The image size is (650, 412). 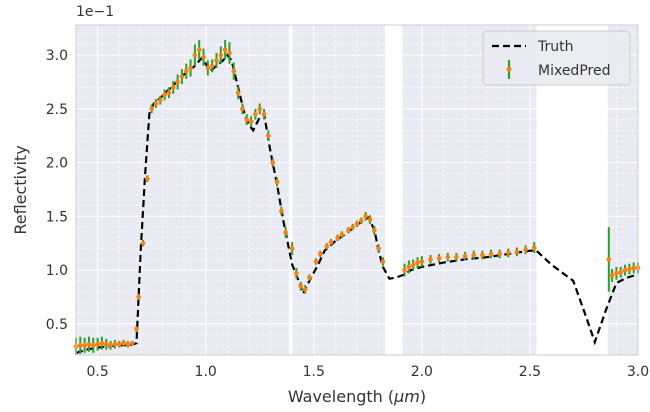 I want to click on y-tick-label: 2.5, so click(x=57, y=110).